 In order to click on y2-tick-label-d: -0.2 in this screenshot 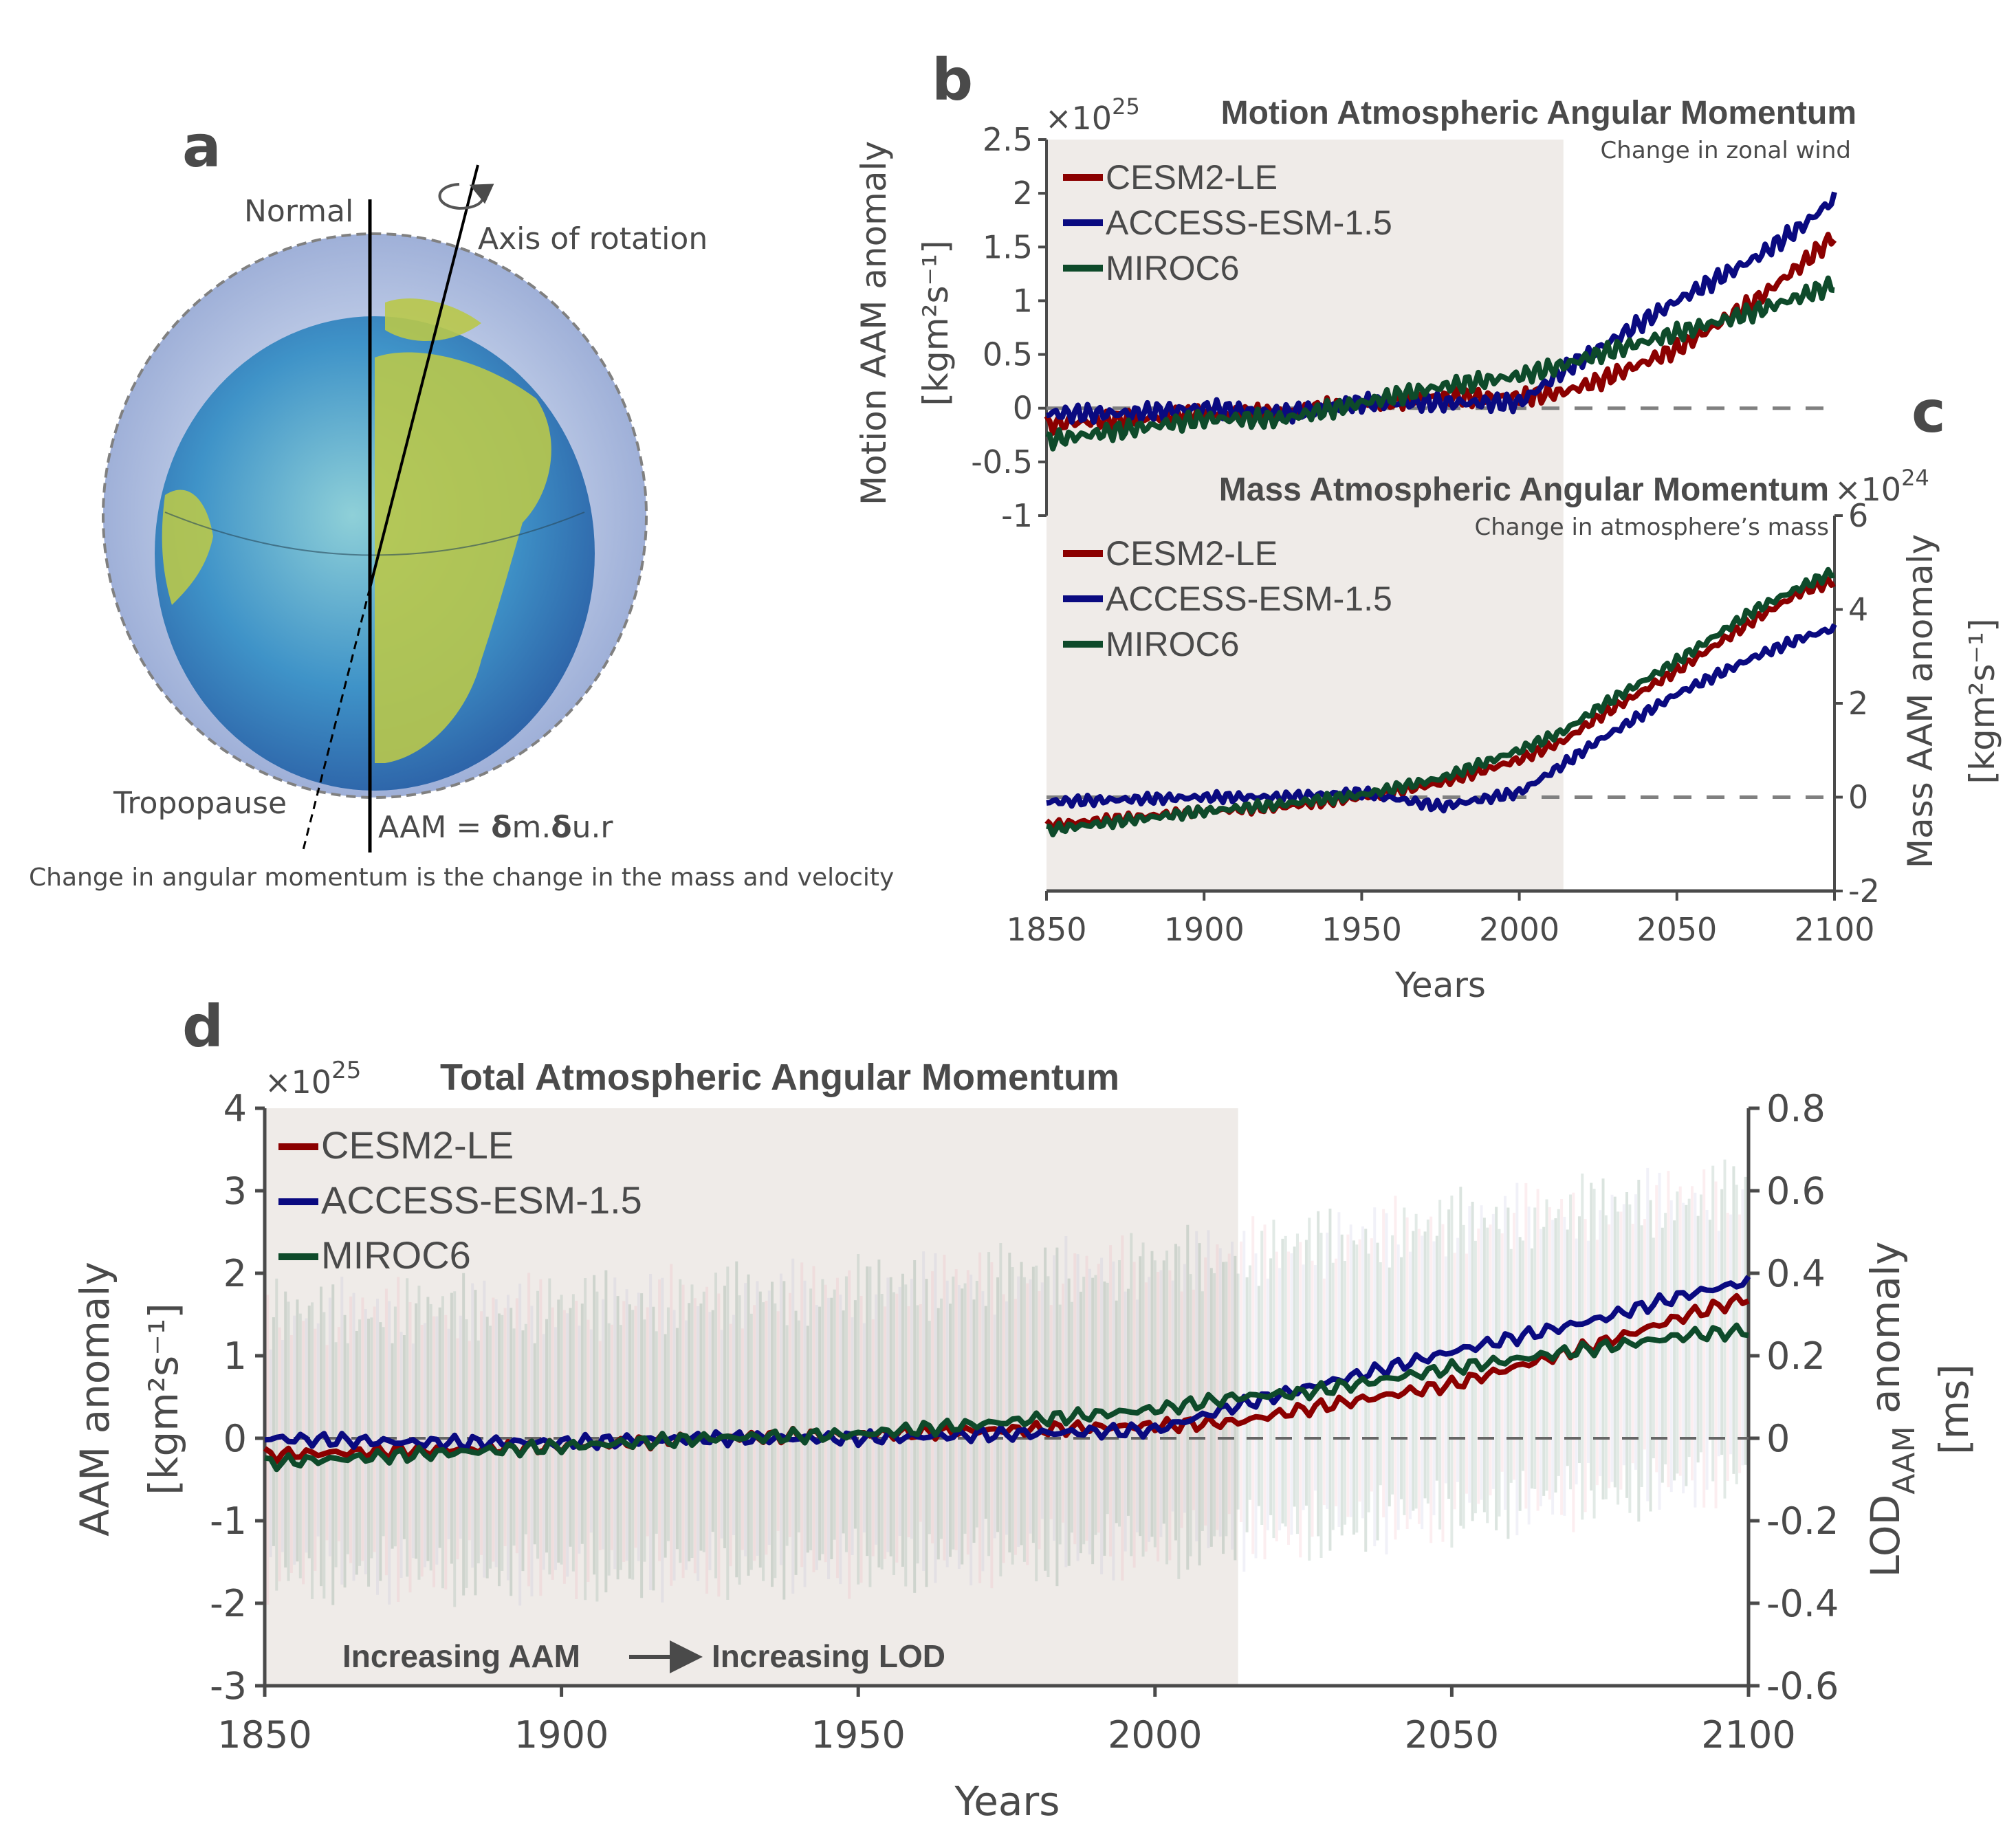, I will do `click(1803, 1521)`.